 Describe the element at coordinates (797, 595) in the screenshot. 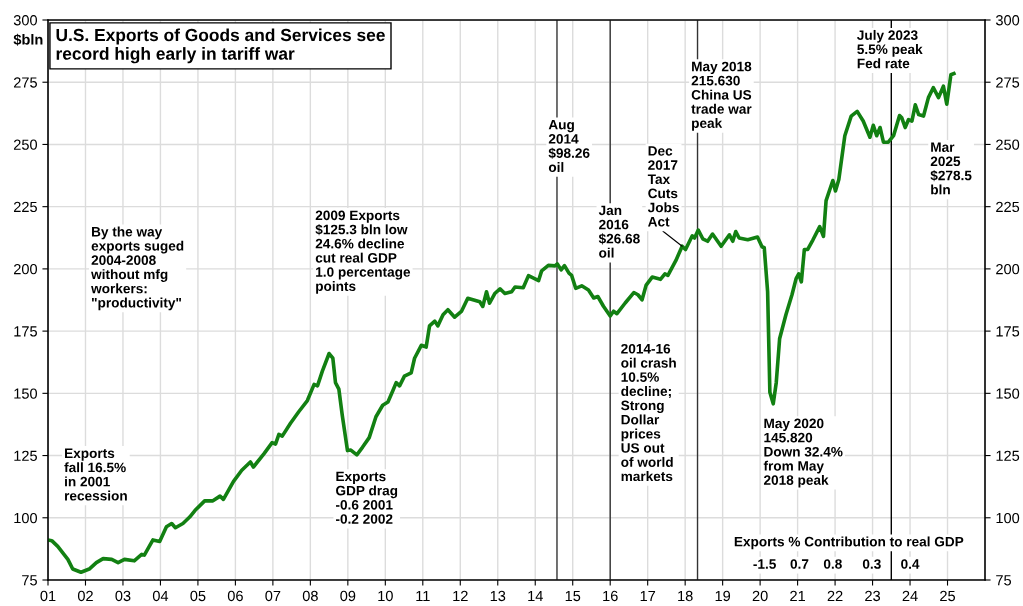

I see `x-tick-label: 21` at that location.